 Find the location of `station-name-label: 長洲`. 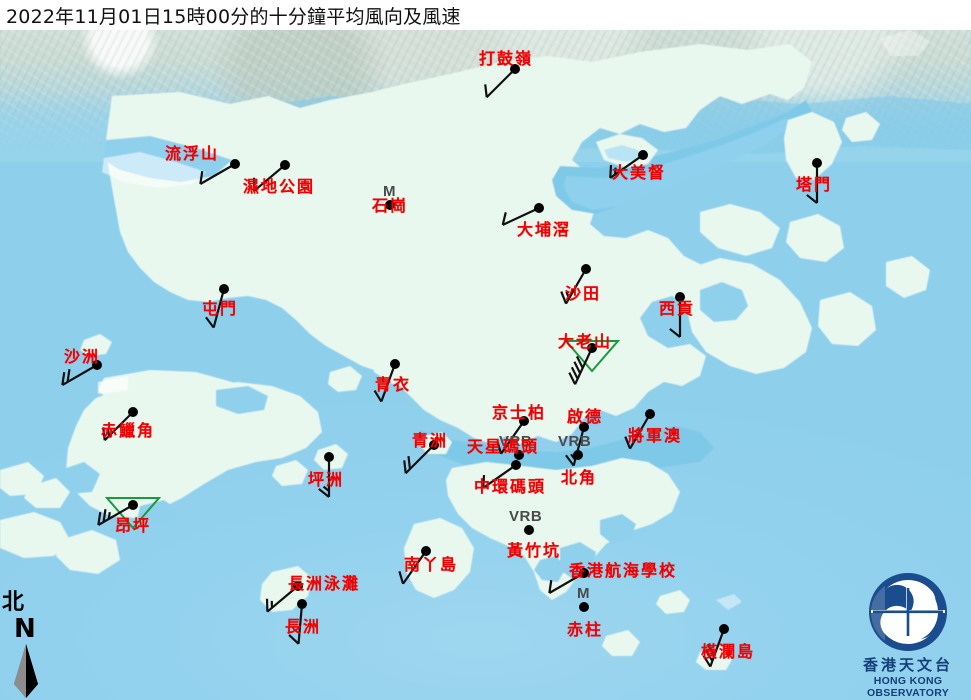

station-name-label: 長洲 is located at coordinates (303, 626).